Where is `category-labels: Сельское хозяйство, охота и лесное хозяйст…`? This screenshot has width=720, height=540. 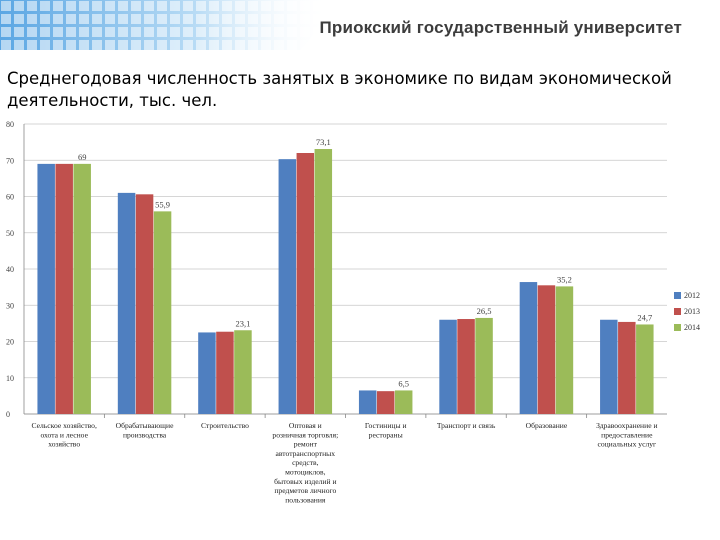
category-labels: Сельское хозяйство, охота и лесное хозяйст… is located at coordinates (344, 462).